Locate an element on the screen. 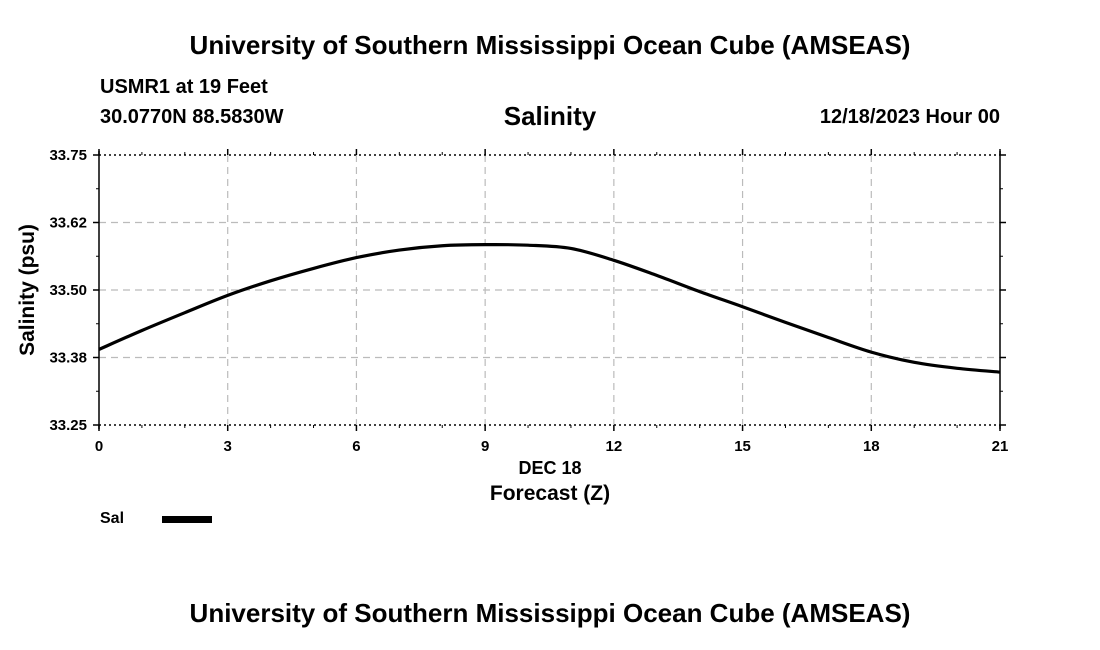 Image resolution: width=1100 pixels, height=650 pixels. datetime-label: 12/18/2023 Hour 00 is located at coordinates (909, 117).